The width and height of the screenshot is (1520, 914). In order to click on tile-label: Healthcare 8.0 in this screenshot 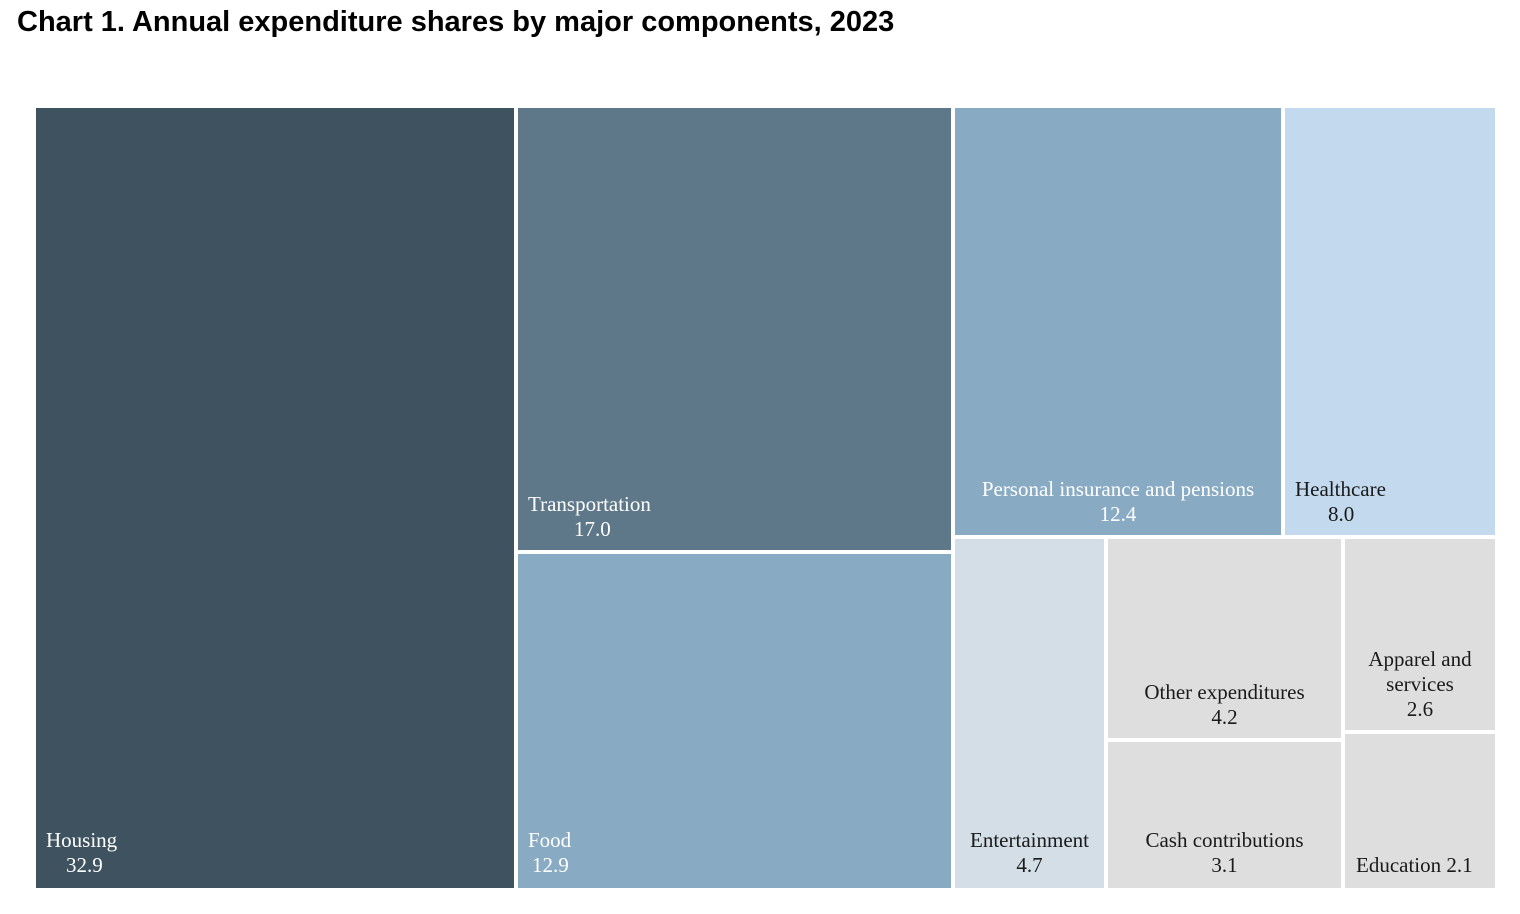, I will do `click(1340, 502)`.